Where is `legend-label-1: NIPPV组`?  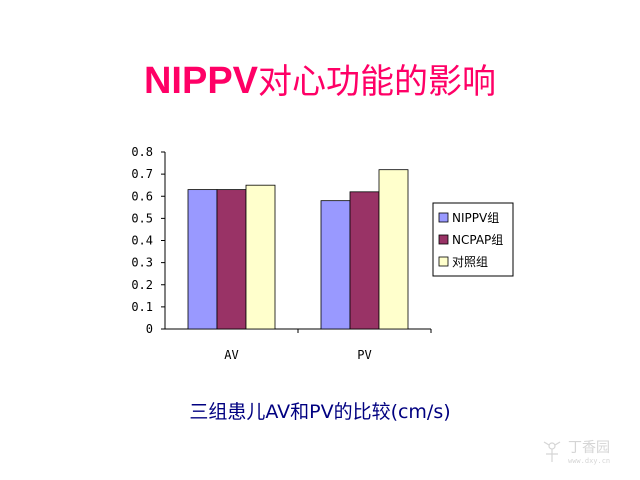 legend-label-1: NIPPV组 is located at coordinates (475, 218).